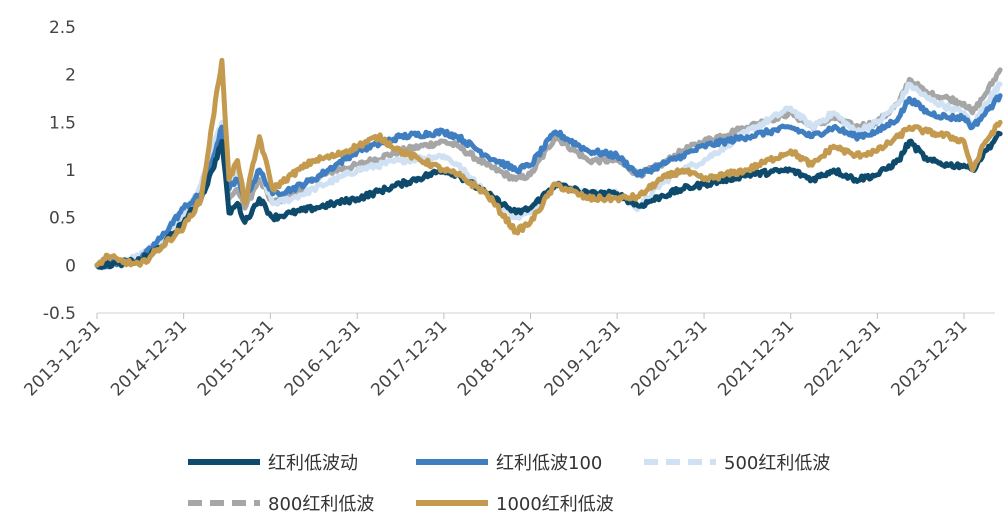 The height and width of the screenshot is (531, 1008). What do you see at coordinates (323, 358) in the screenshot?
I see `x-tick-label: 2016-12-31` at bounding box center [323, 358].